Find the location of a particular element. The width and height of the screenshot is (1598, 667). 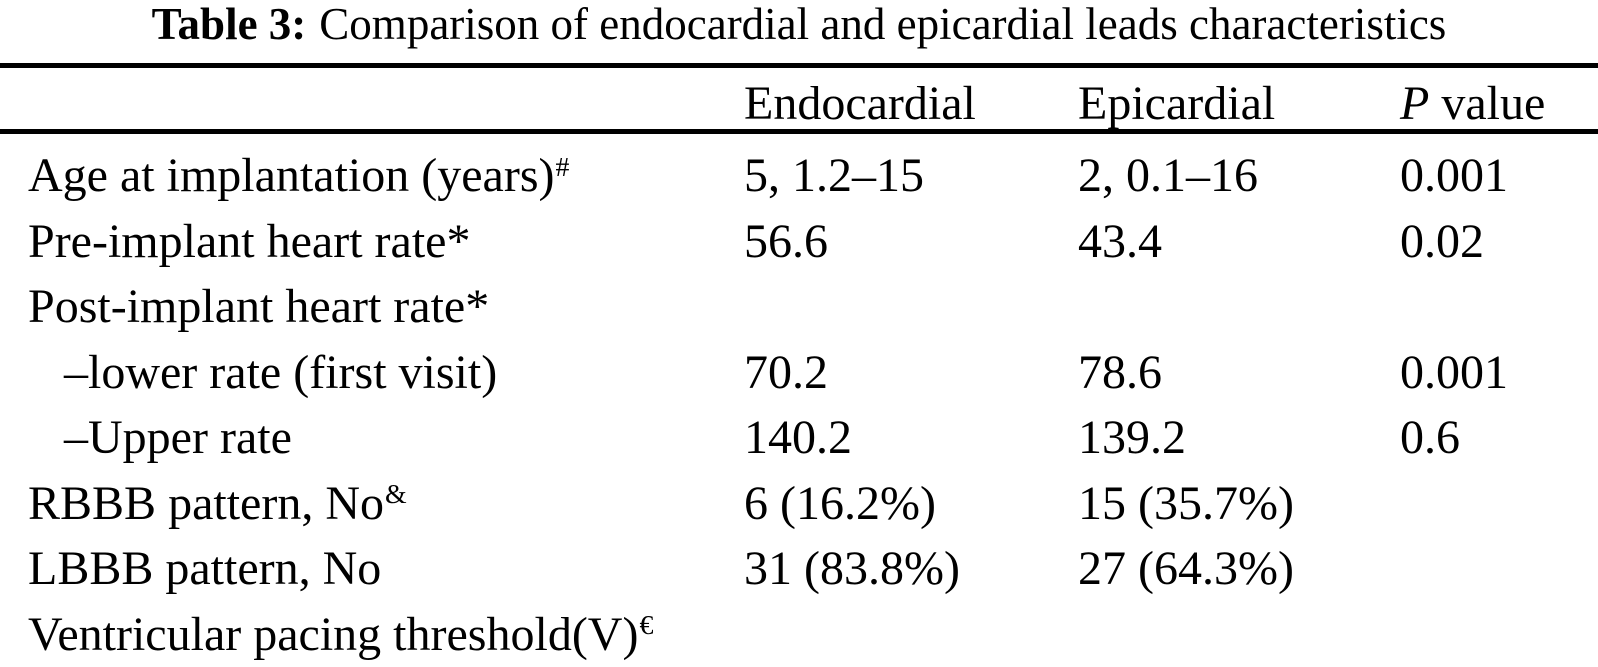

endocardial-value: 31 (83.8%) is located at coordinates (852, 568).